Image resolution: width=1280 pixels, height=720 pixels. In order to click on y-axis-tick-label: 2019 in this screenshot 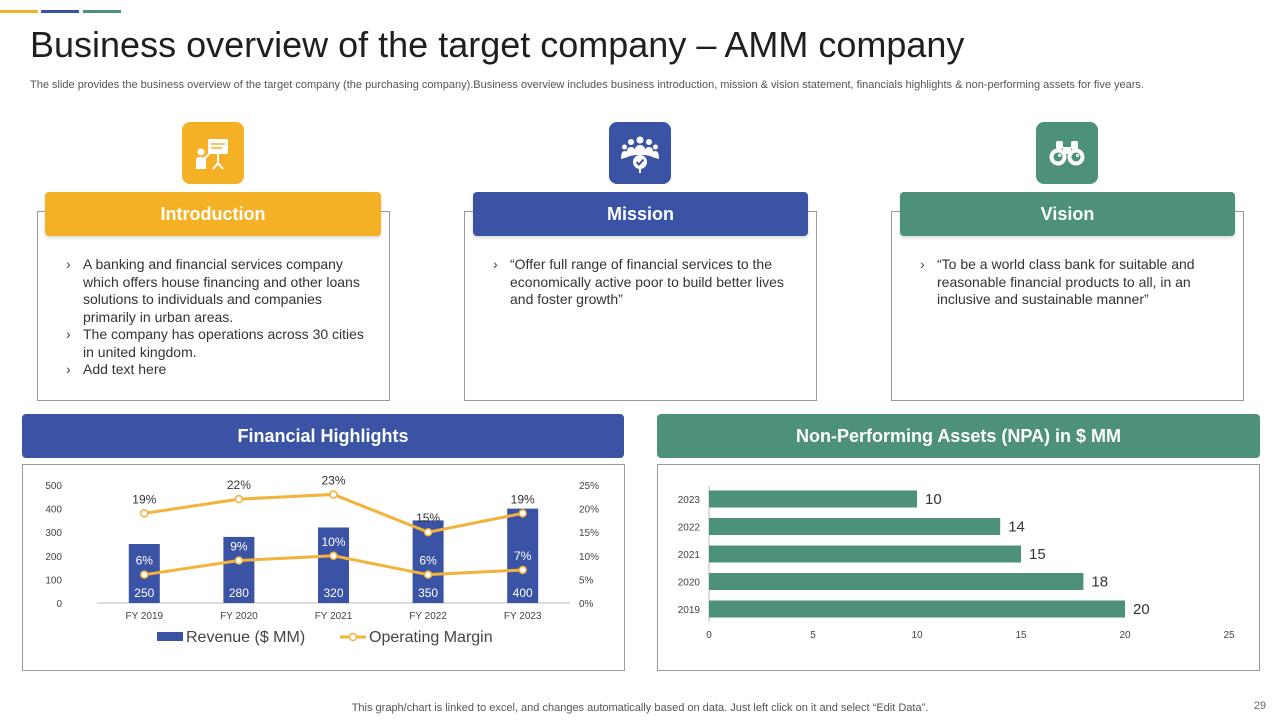, I will do `click(689, 610)`.